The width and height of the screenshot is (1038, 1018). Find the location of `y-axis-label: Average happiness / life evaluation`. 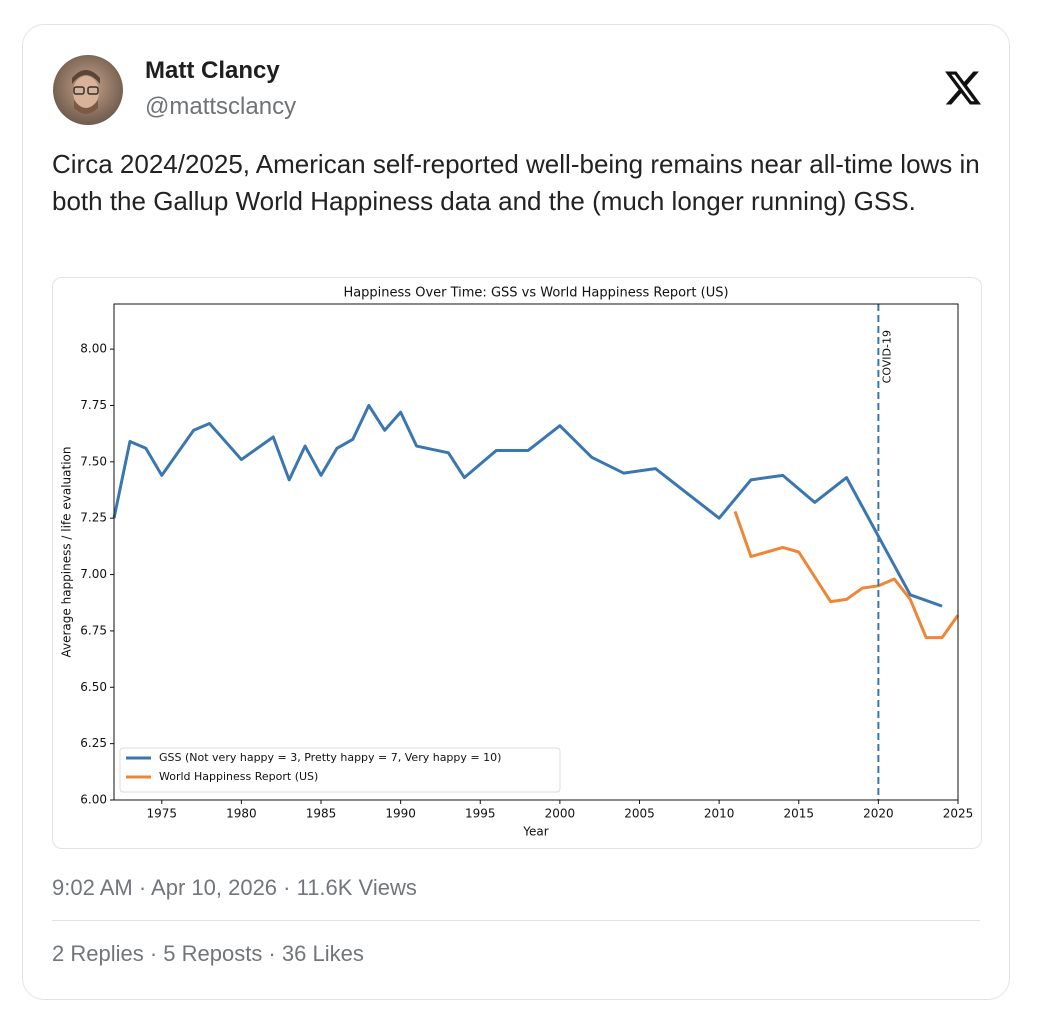

y-axis-label: Average happiness / life evaluation is located at coordinates (67, 552).